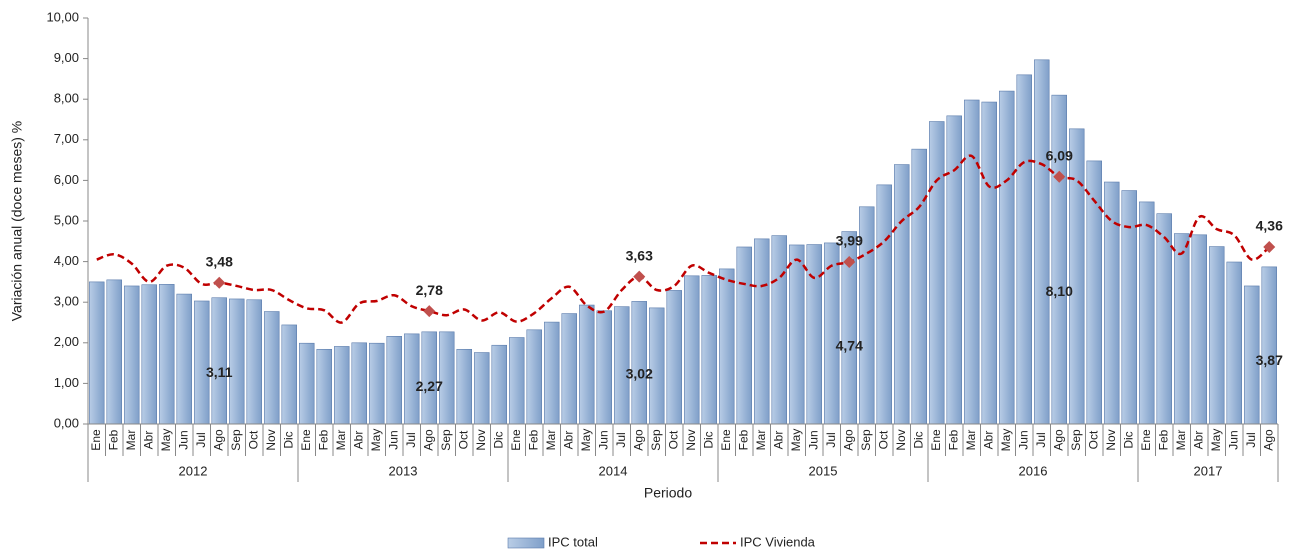  What do you see at coordinates (17, 221) in the screenshot?
I see `y-axis-label: Variación anual (doce meses) %` at bounding box center [17, 221].